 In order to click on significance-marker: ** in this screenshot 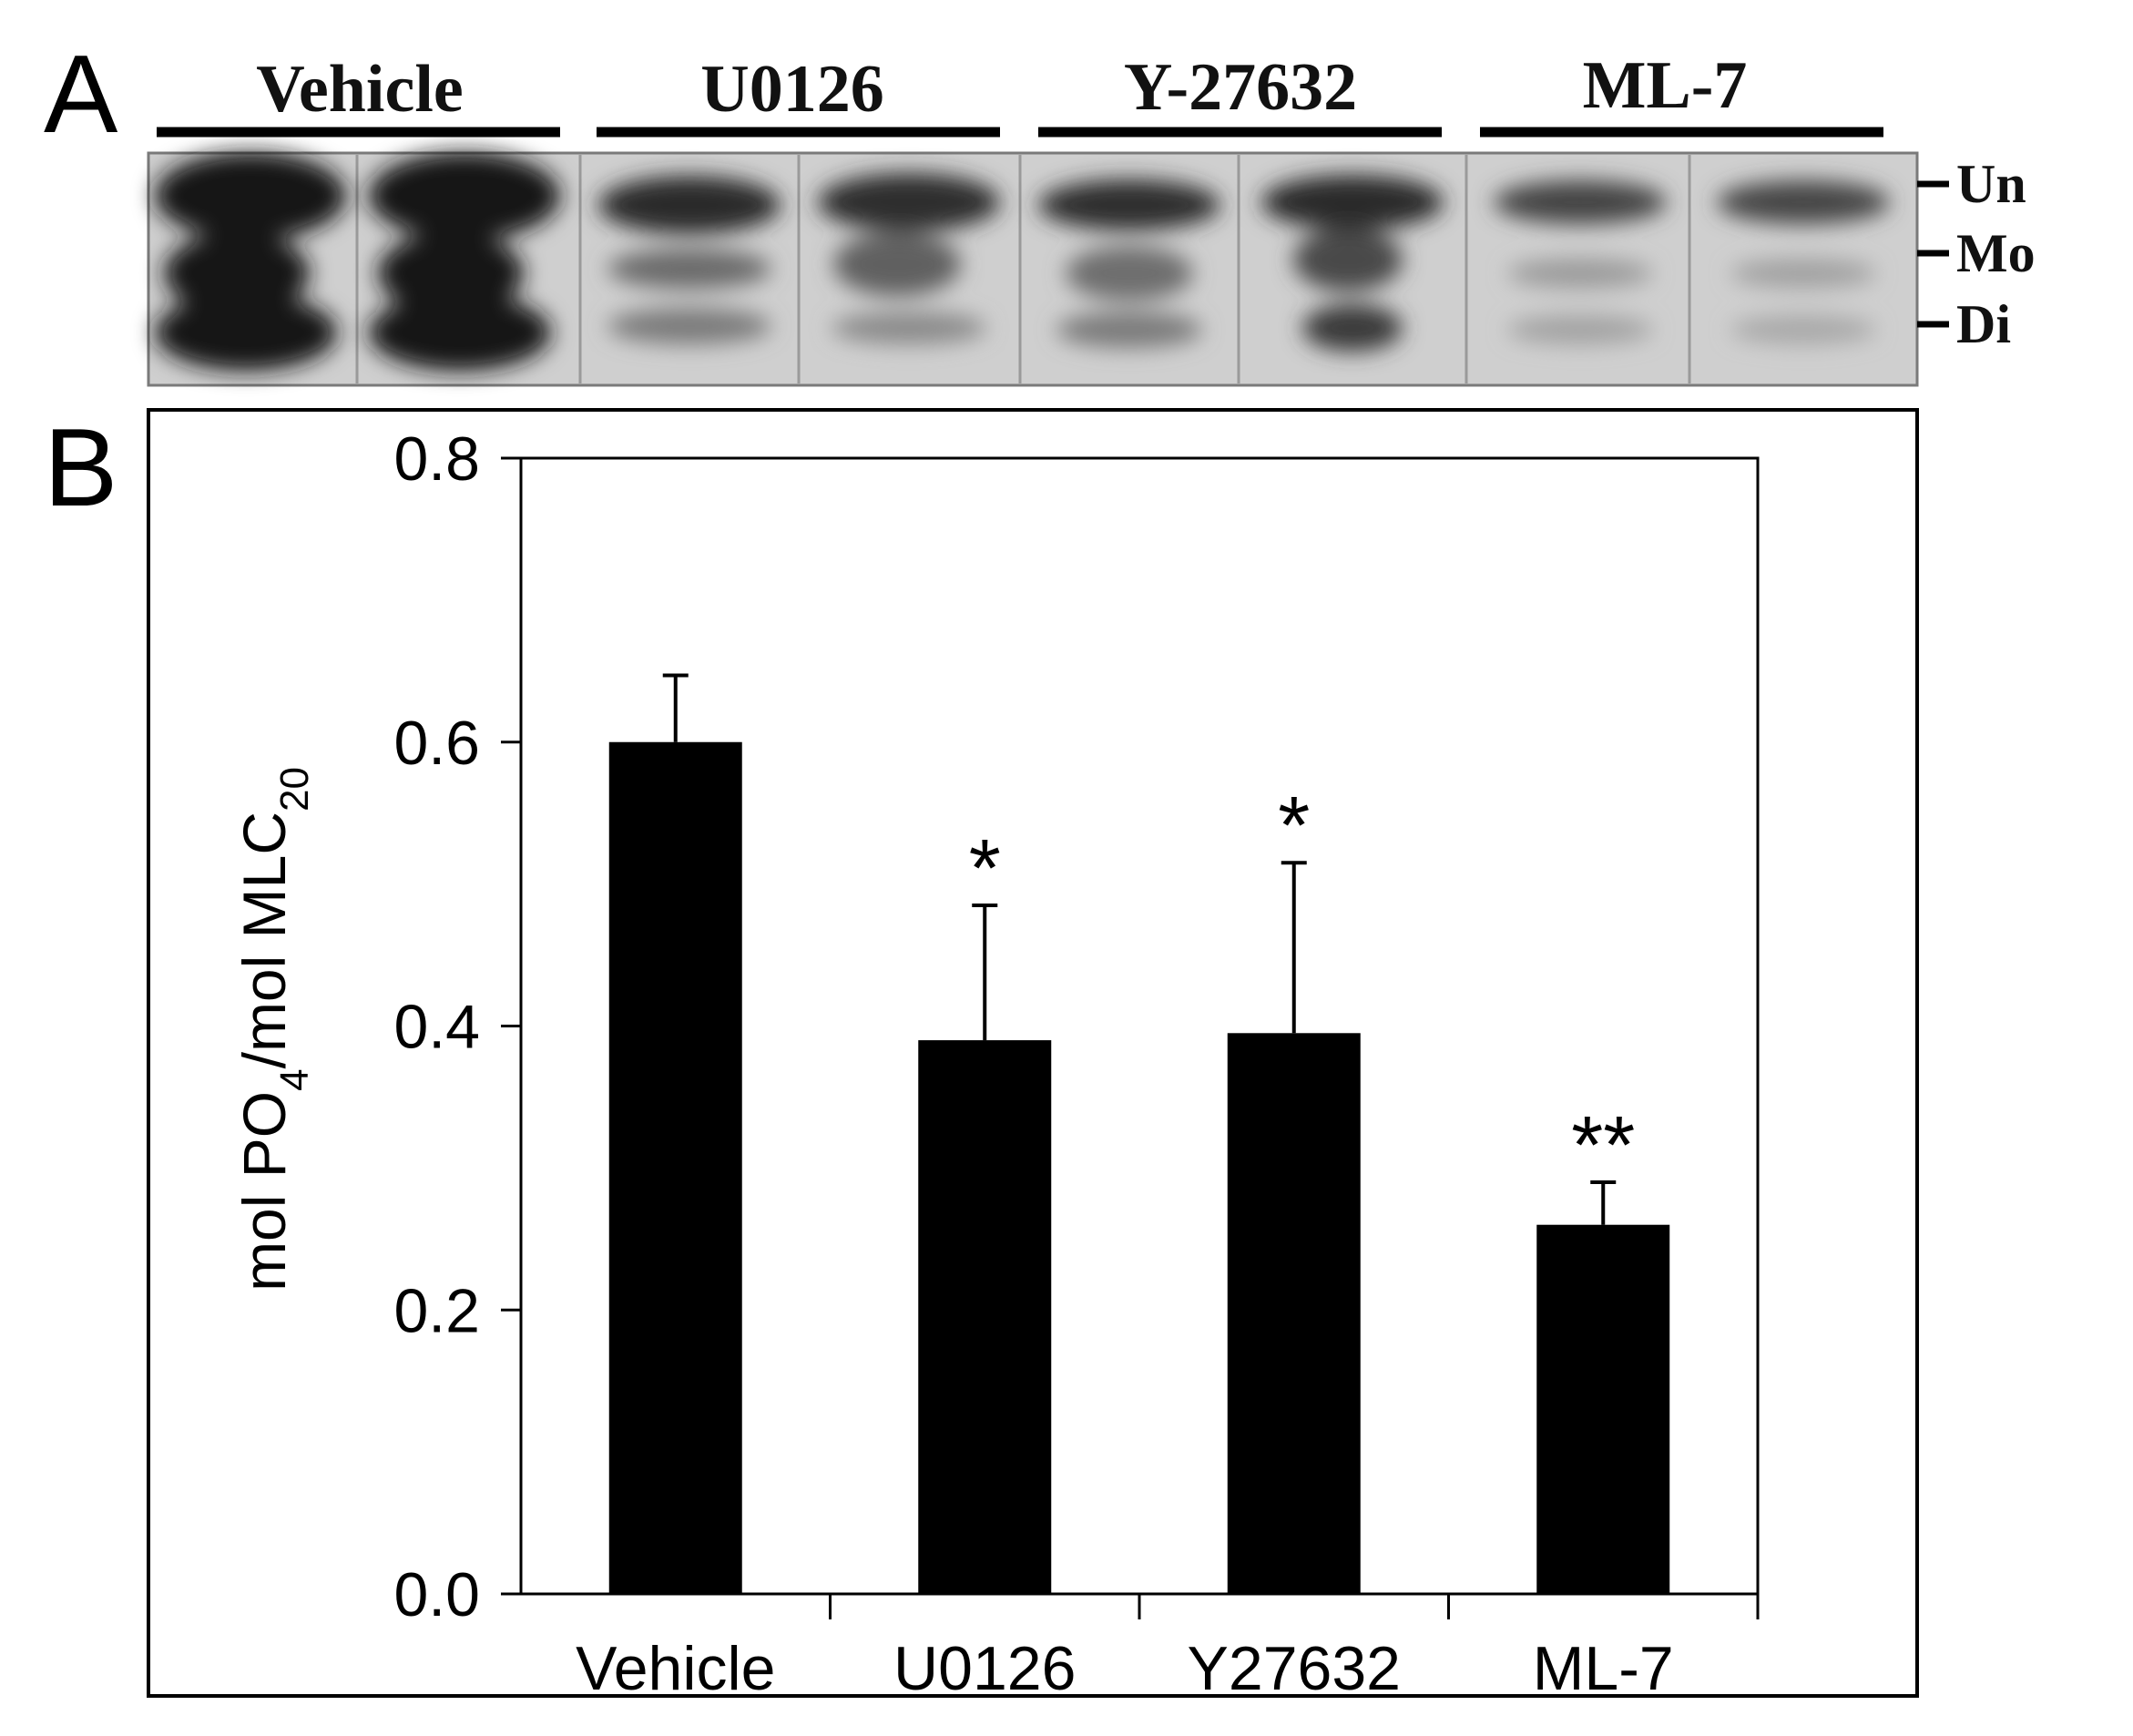, I will do `click(1603, 1145)`.